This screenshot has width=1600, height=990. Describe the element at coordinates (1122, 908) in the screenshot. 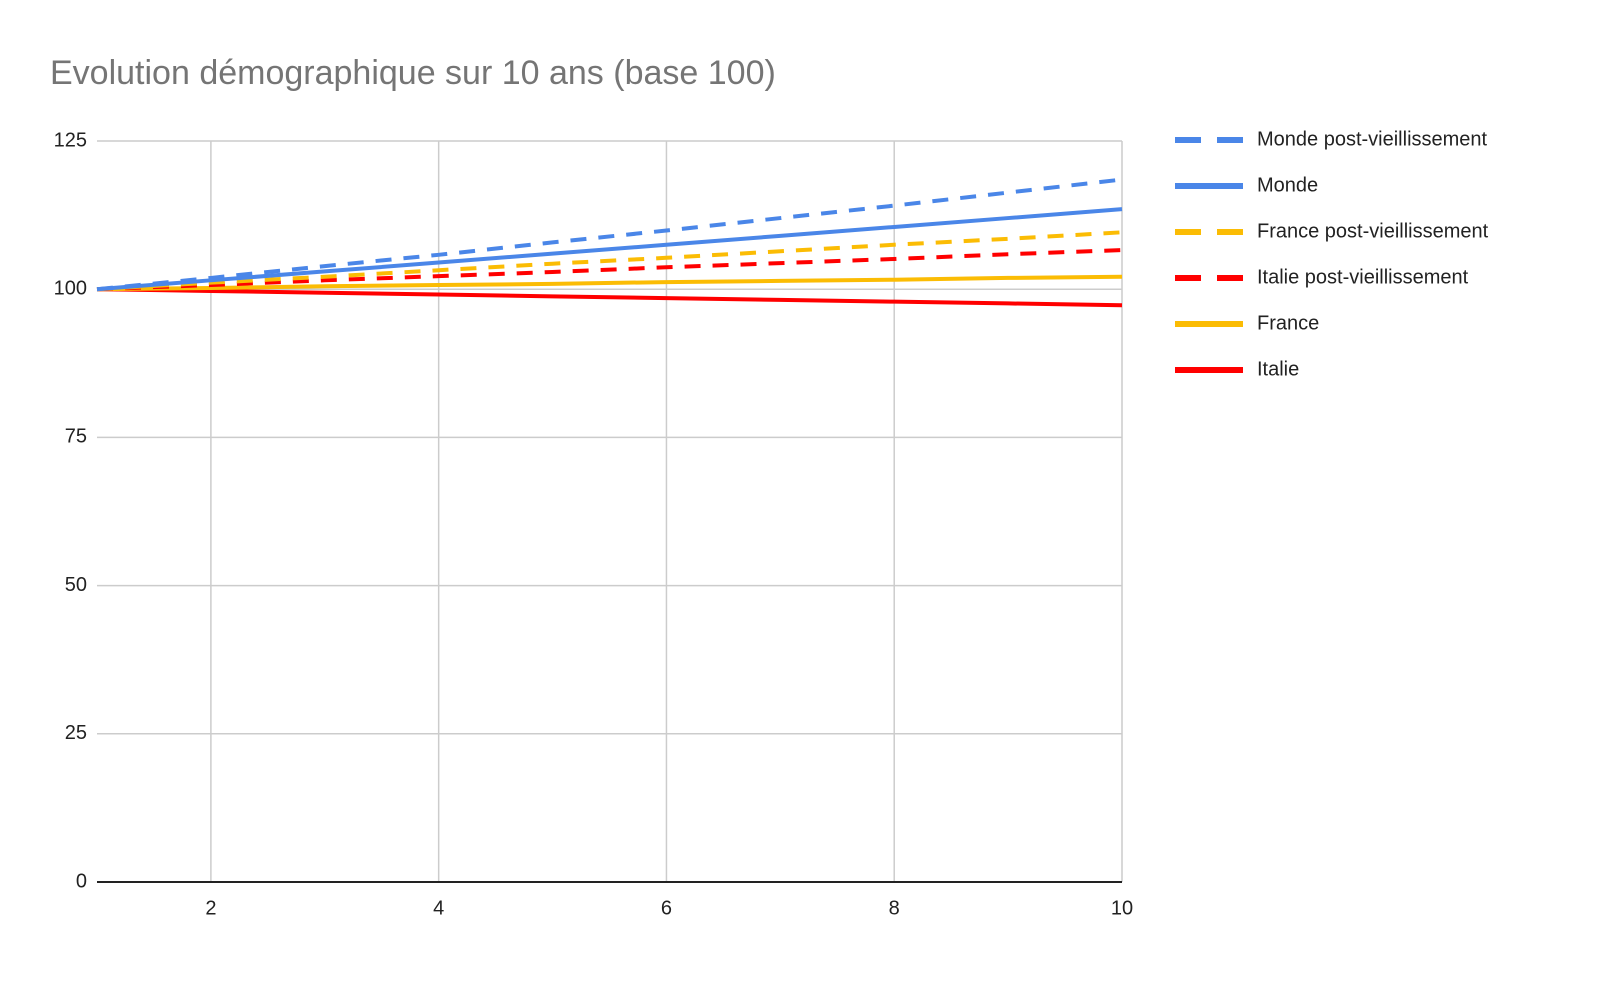

I see `x-tick-label: 10` at that location.